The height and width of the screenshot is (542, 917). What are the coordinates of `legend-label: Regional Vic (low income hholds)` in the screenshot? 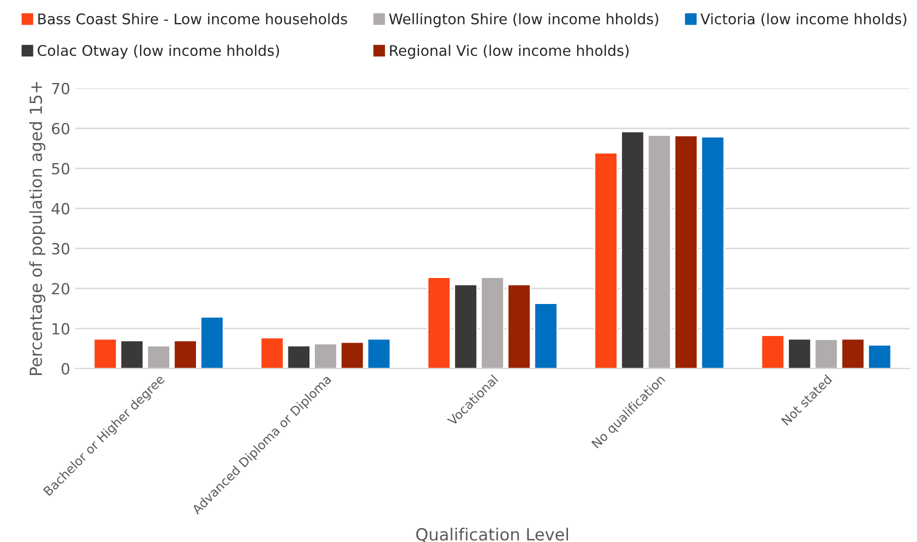 It's located at (509, 51).